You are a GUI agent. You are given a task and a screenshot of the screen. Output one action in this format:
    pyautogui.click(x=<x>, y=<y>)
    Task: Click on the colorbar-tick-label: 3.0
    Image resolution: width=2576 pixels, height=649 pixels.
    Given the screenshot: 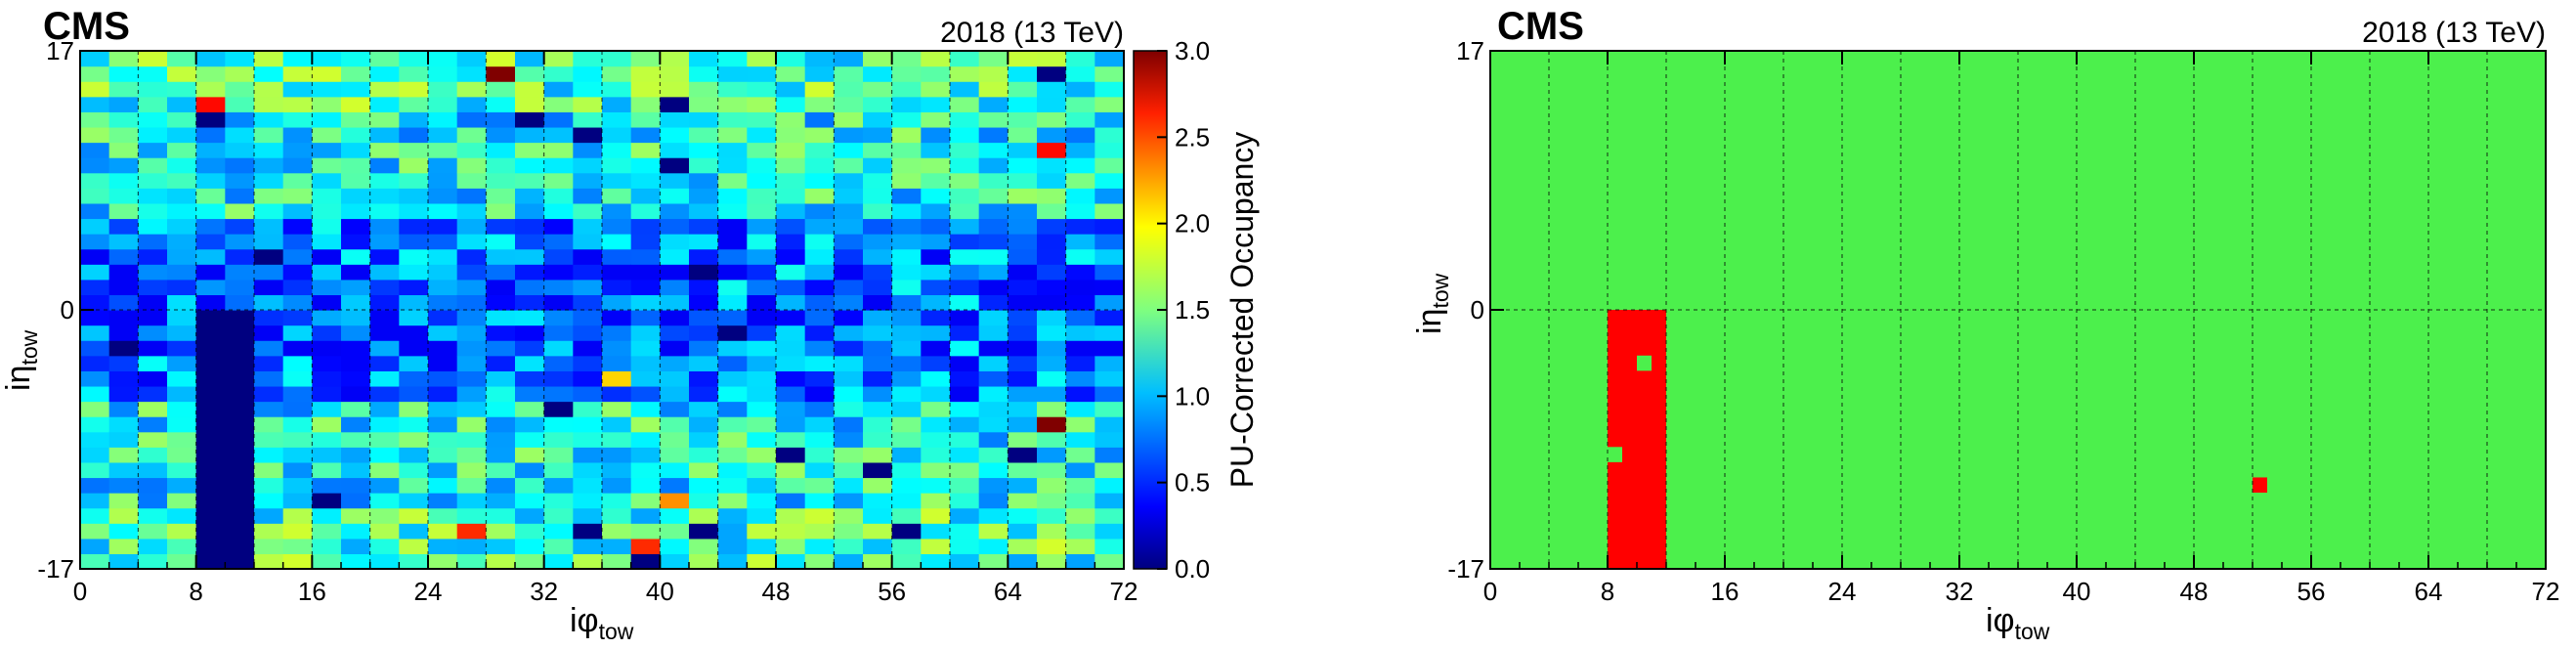 What is the action you would take?
    pyautogui.click(x=1192, y=51)
    